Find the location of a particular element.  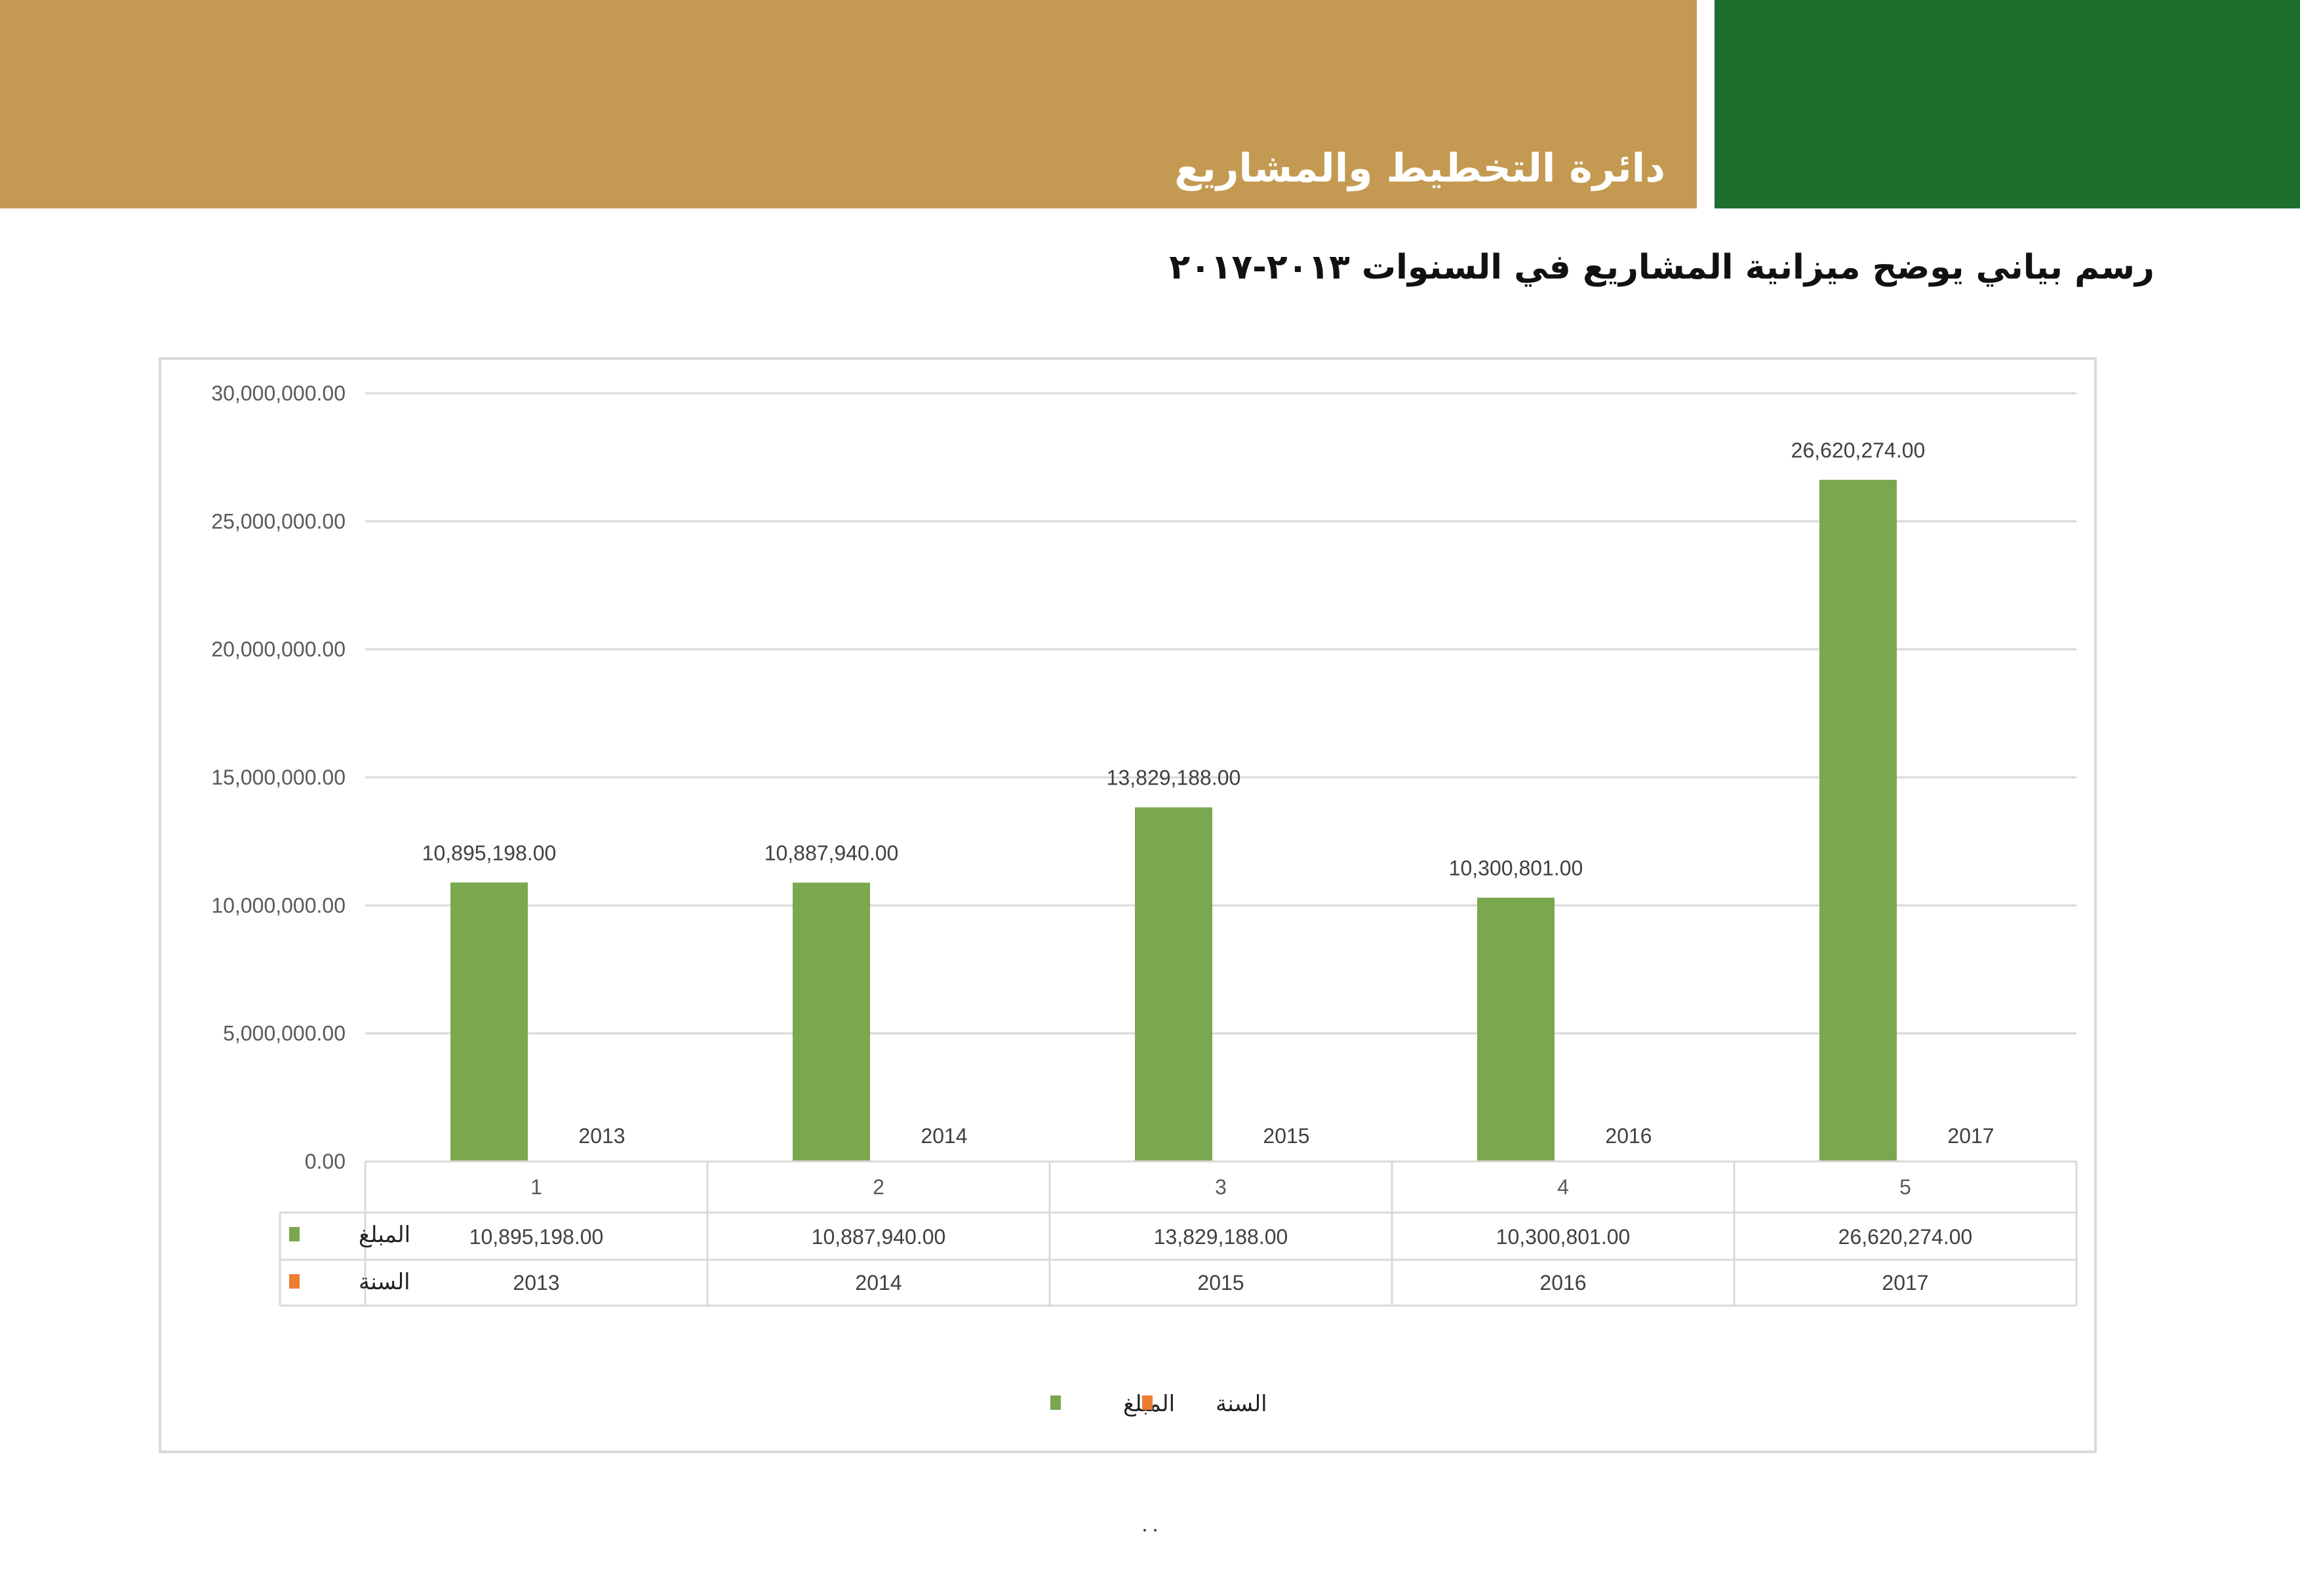

header-banner-gold is located at coordinates (848, 104).